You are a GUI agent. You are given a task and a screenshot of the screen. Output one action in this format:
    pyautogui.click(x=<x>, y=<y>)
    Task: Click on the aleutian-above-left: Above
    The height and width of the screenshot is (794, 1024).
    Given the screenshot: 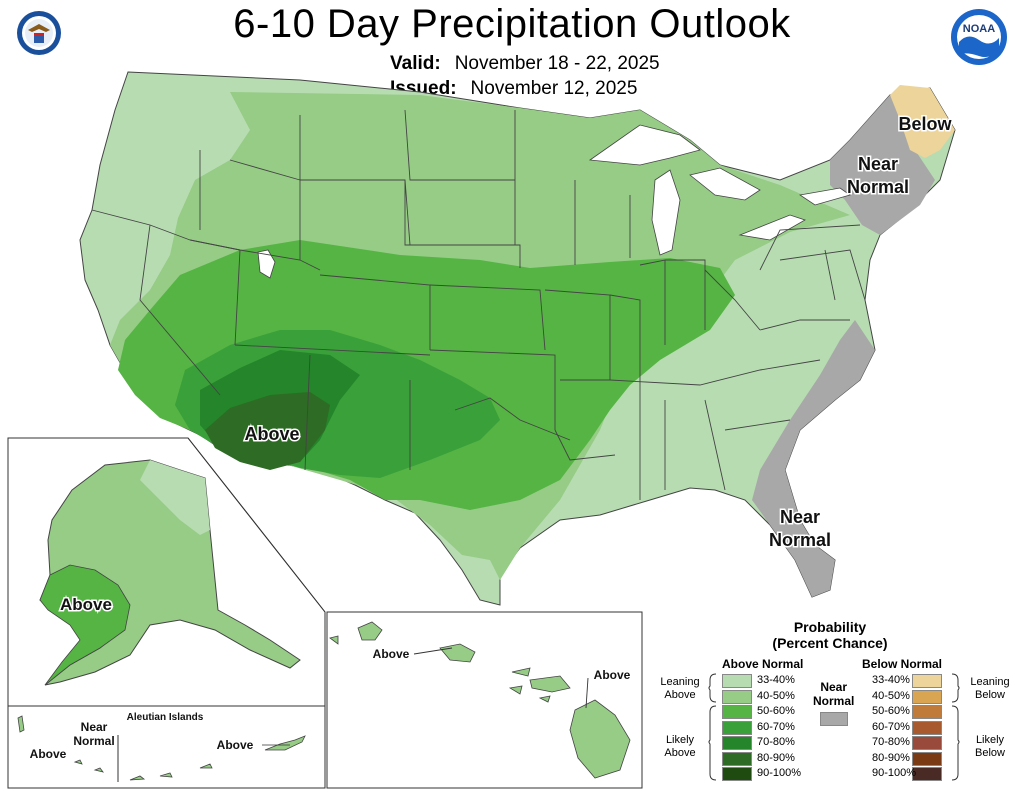 What is the action you would take?
    pyautogui.click(x=48, y=754)
    